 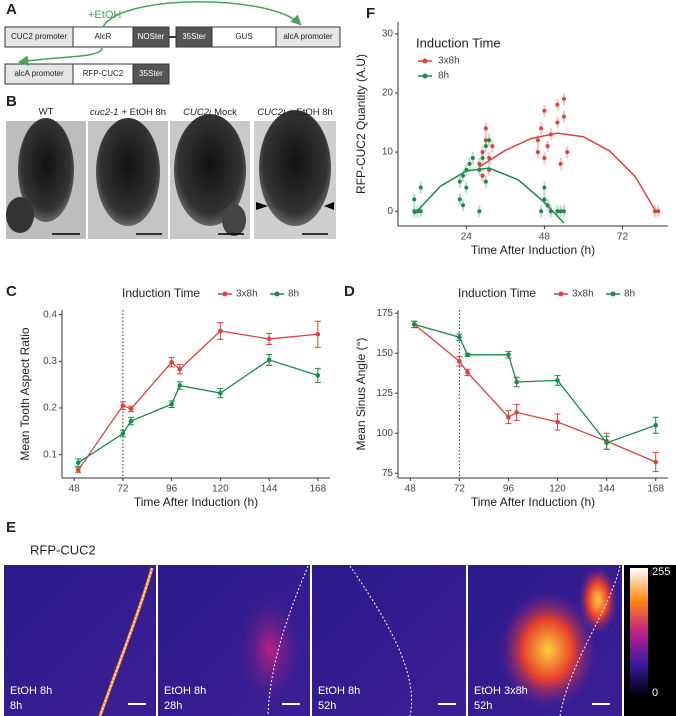 I want to click on y-tick-label: 10, so click(x=388, y=152).